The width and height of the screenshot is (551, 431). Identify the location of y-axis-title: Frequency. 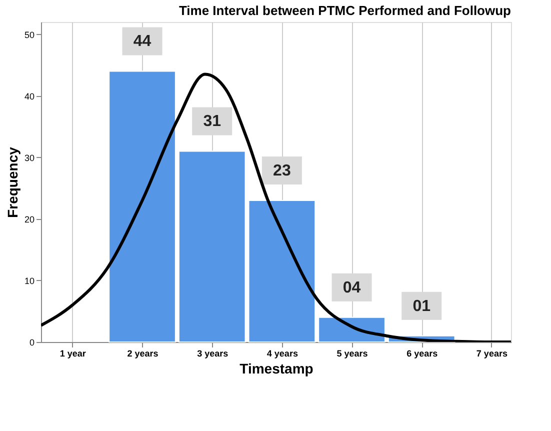
(12, 182).